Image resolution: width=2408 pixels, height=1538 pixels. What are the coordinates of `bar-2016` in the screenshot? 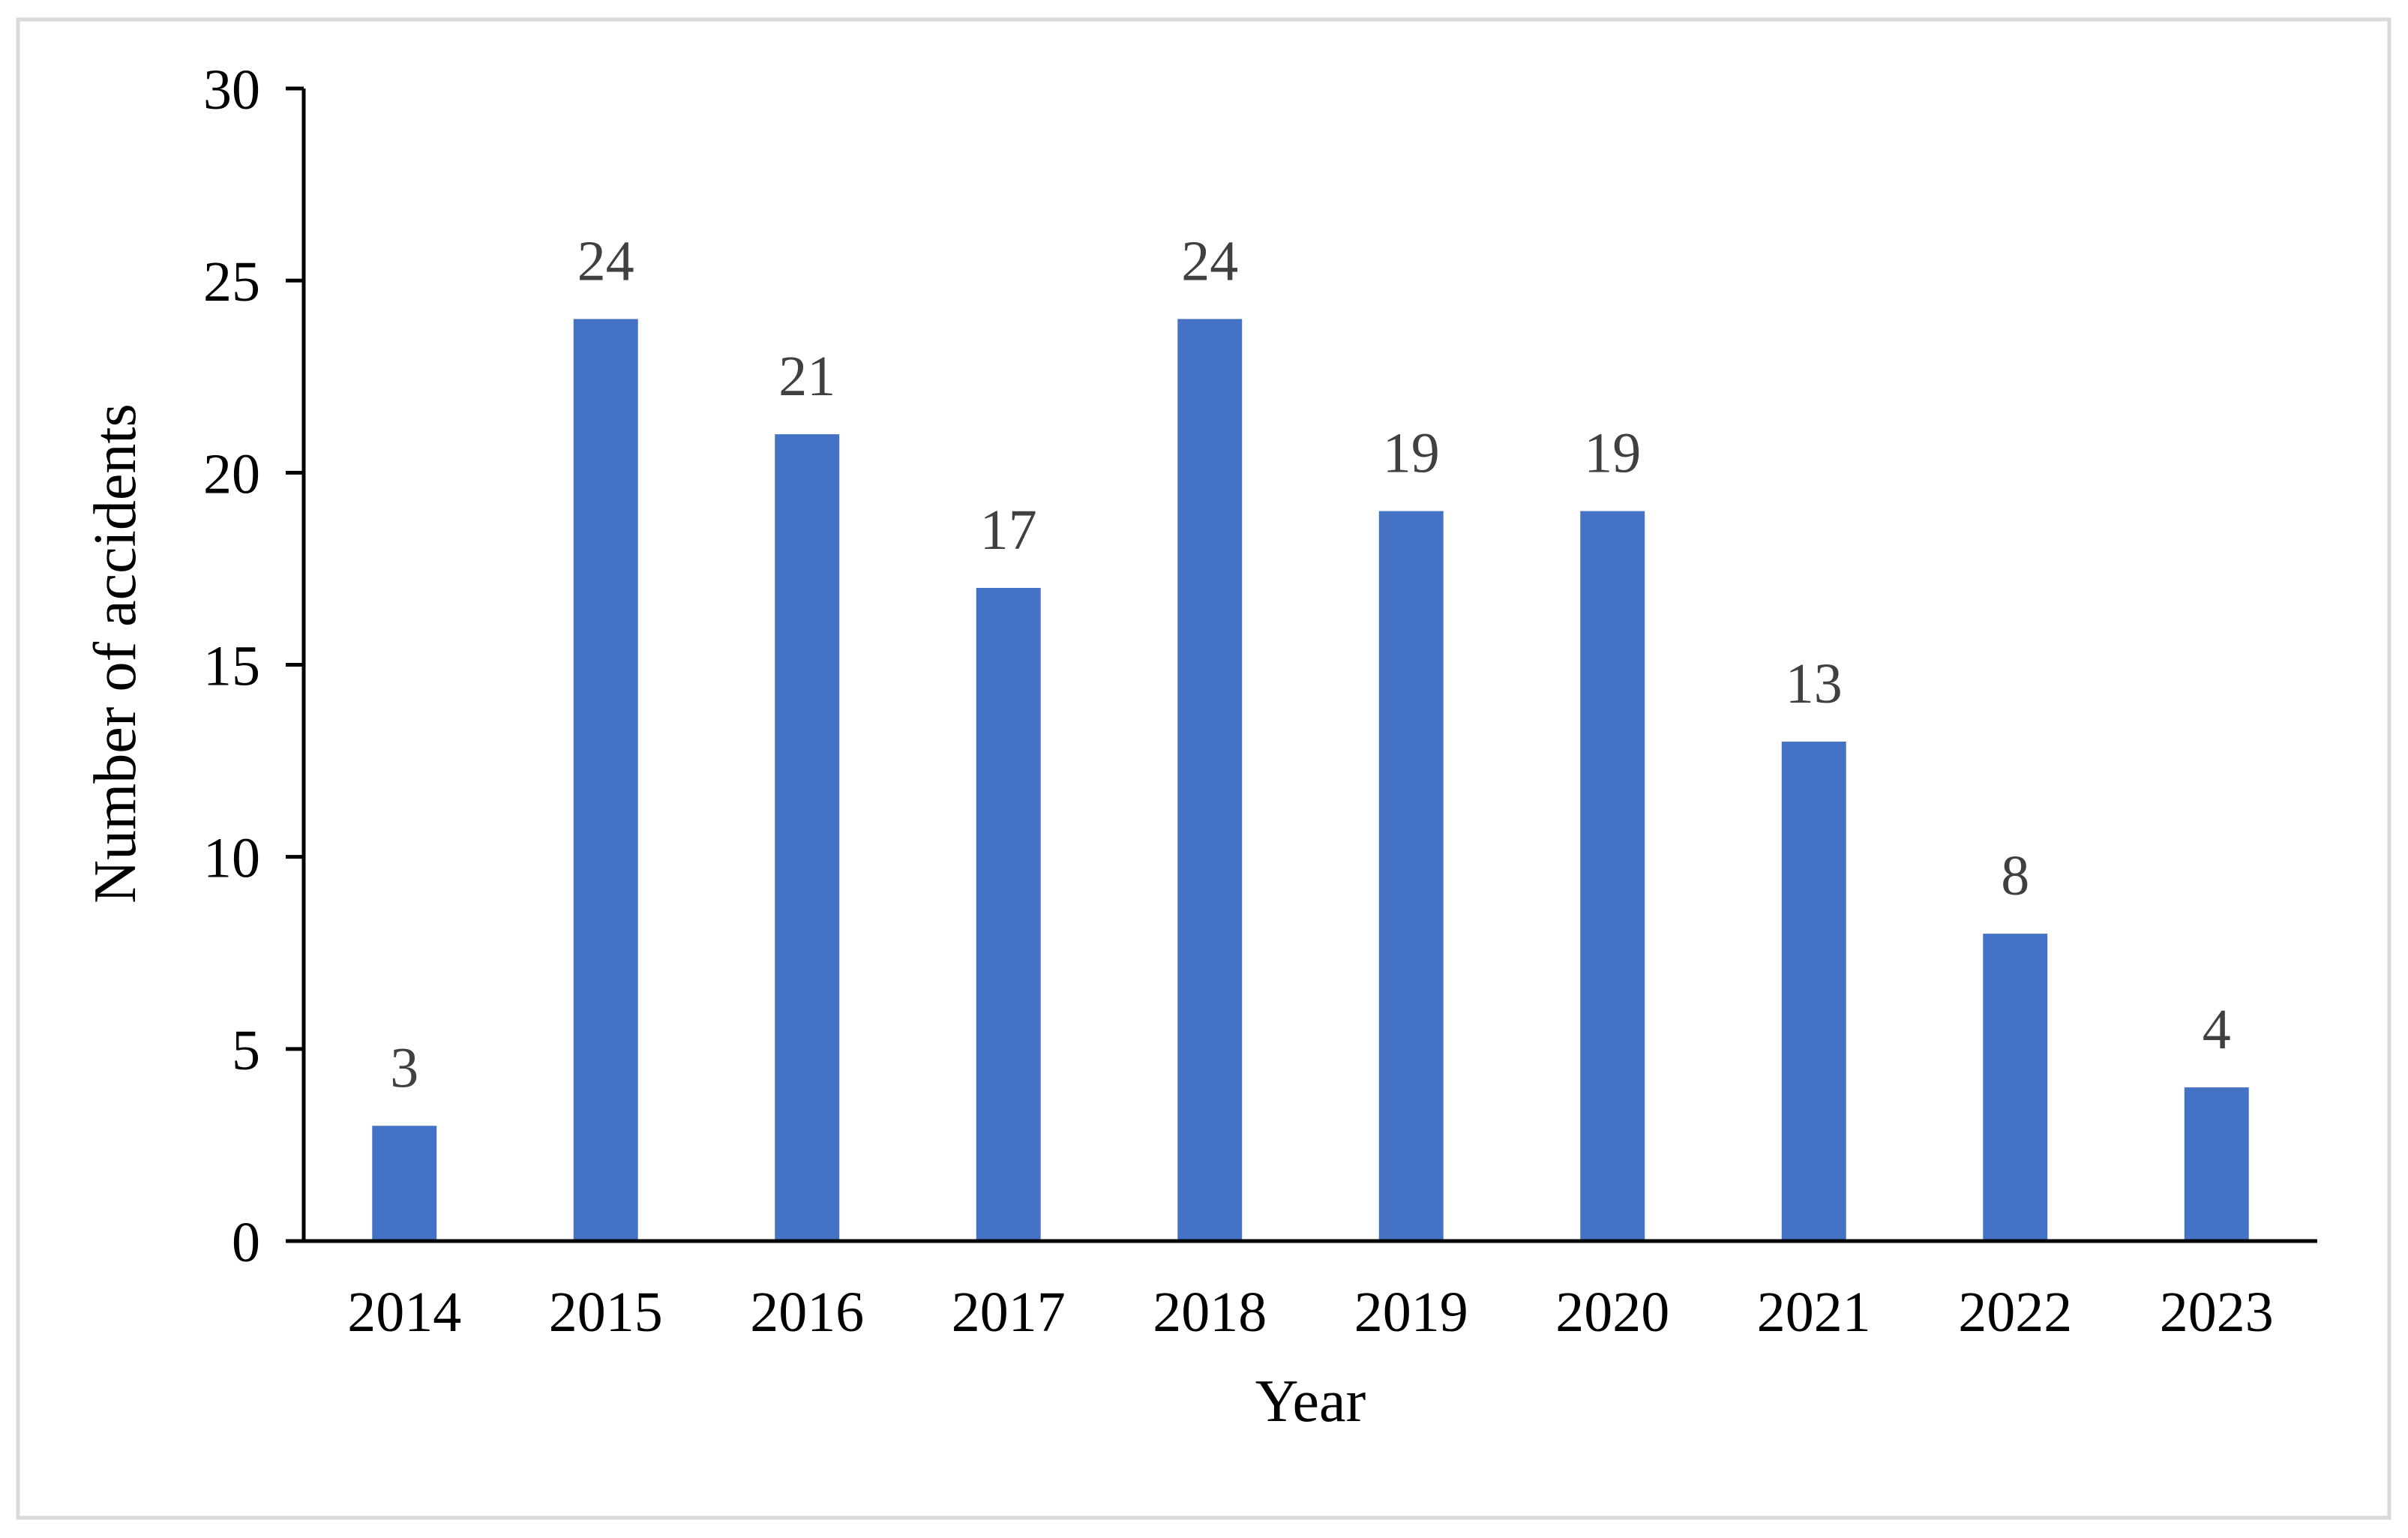 It's located at (807, 837).